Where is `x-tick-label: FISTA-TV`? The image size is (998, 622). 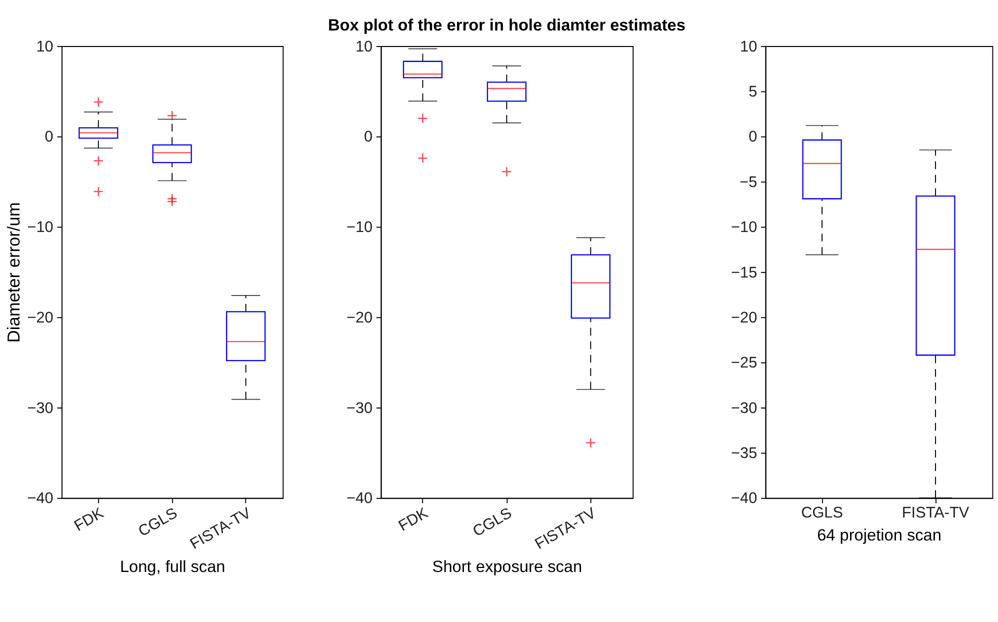
x-tick-label: FISTA-TV is located at coordinates (936, 513).